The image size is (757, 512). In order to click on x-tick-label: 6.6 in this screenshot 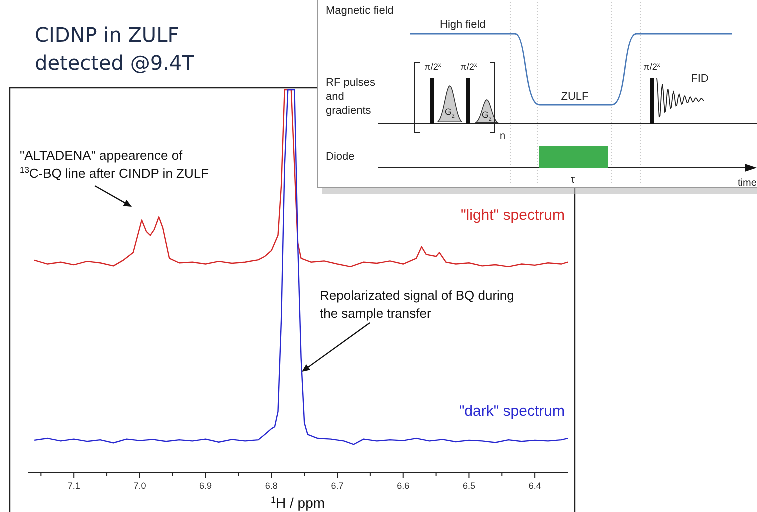, I will do `click(403, 486)`.